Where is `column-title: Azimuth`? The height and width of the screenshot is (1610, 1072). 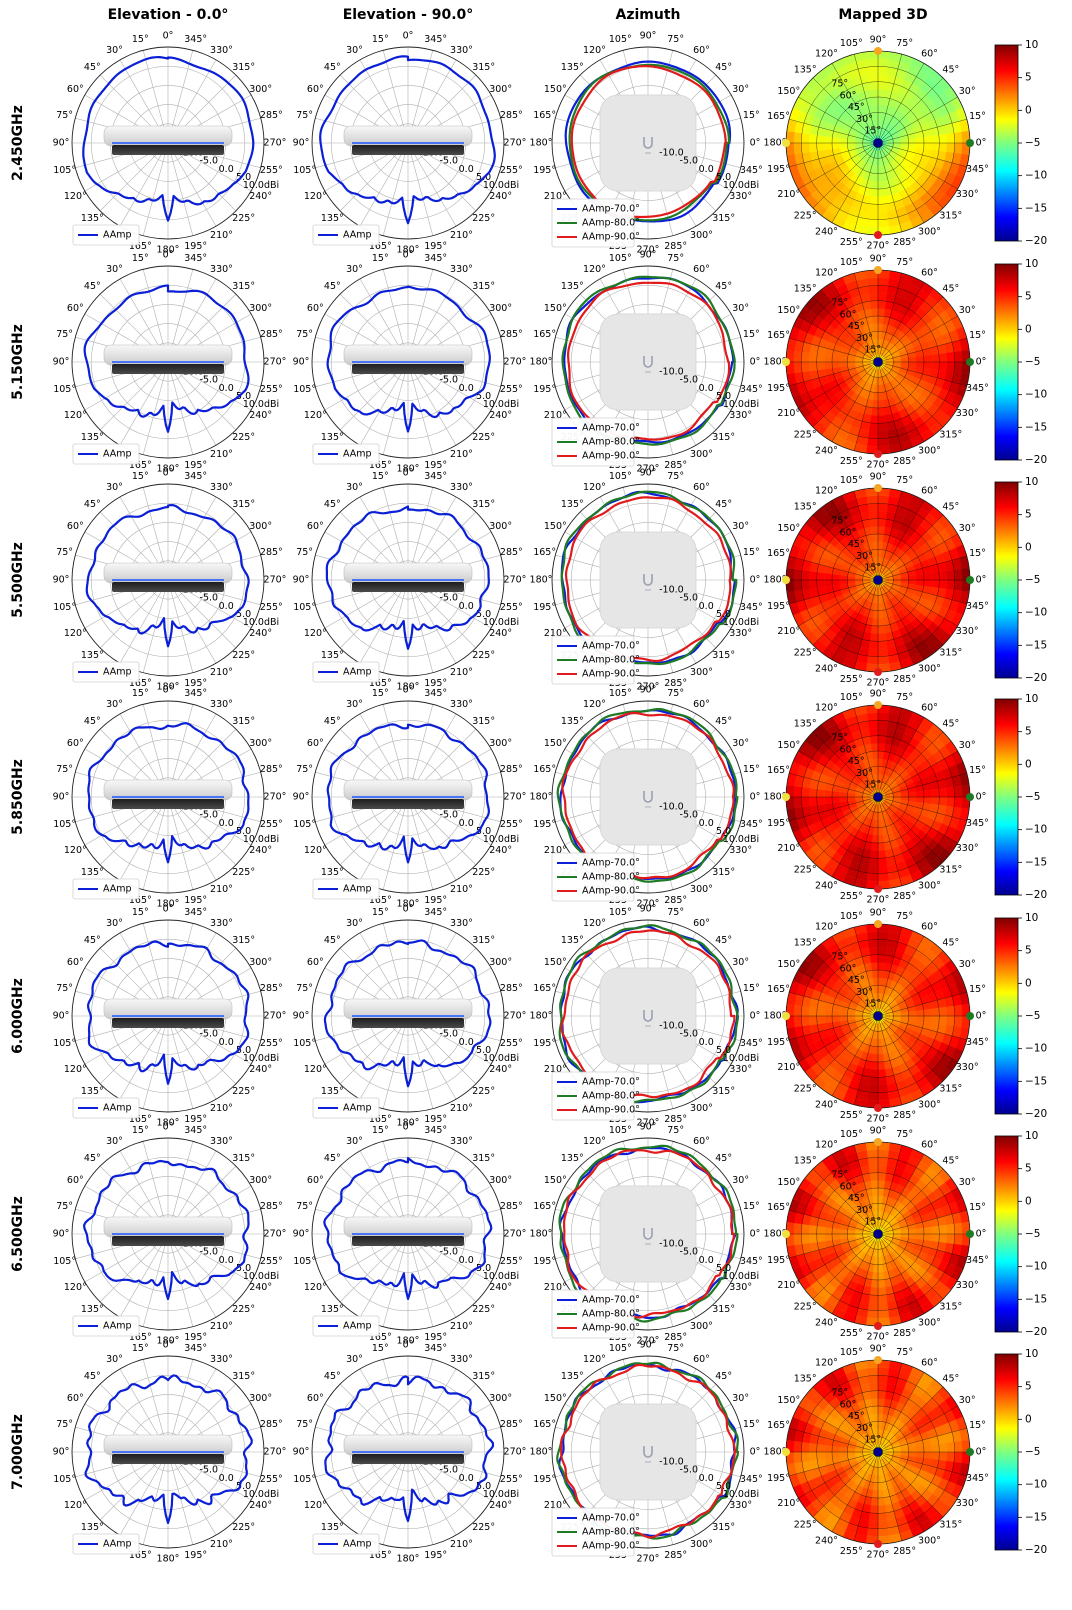
column-title: Azimuth is located at coordinates (648, 15).